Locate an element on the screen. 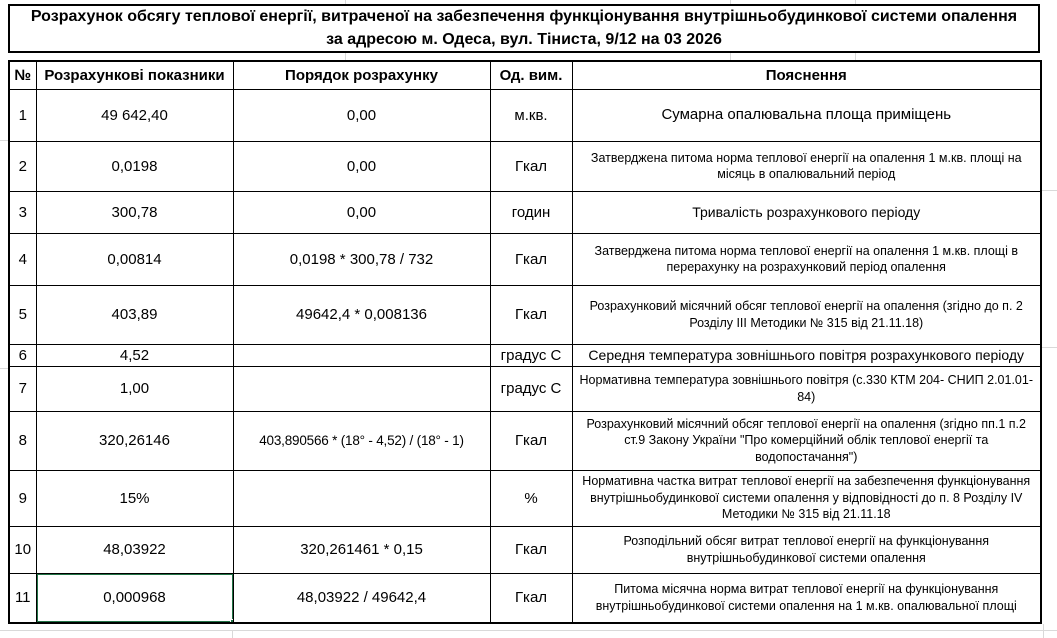  column-header-calc: Порядок розрахунку is located at coordinates (361, 75).